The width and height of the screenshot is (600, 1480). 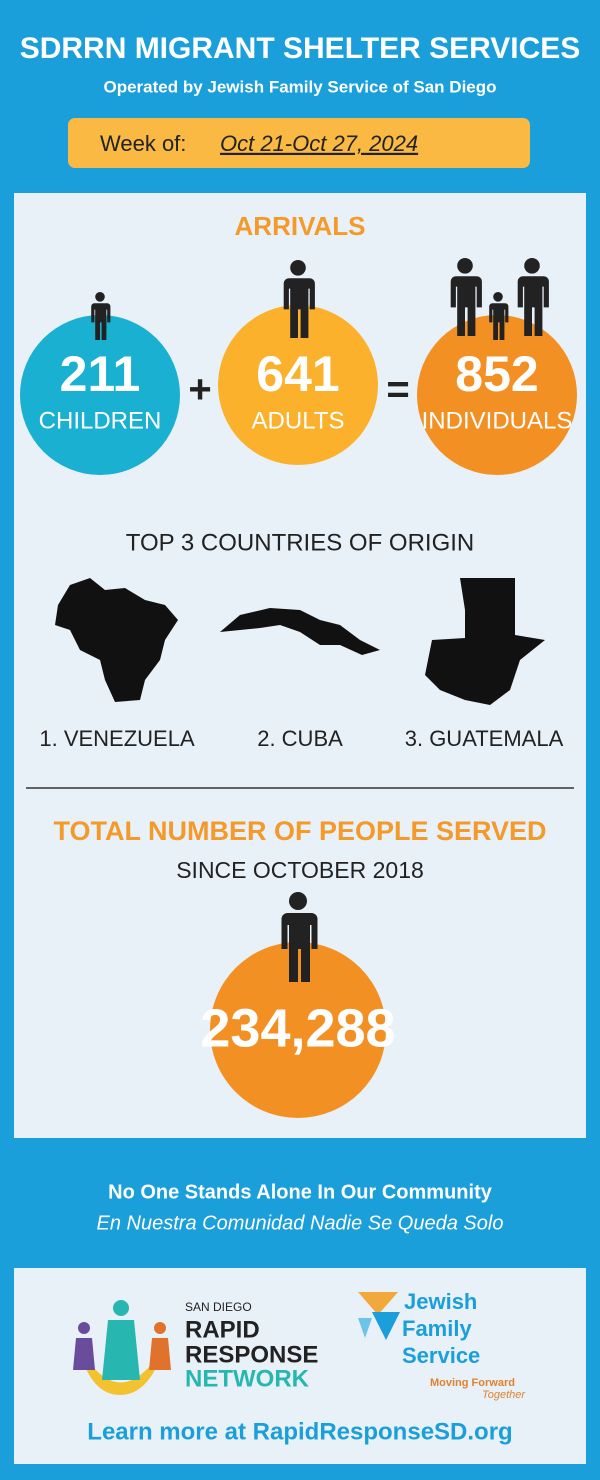 I want to click on individuals-circle, so click(x=497, y=395).